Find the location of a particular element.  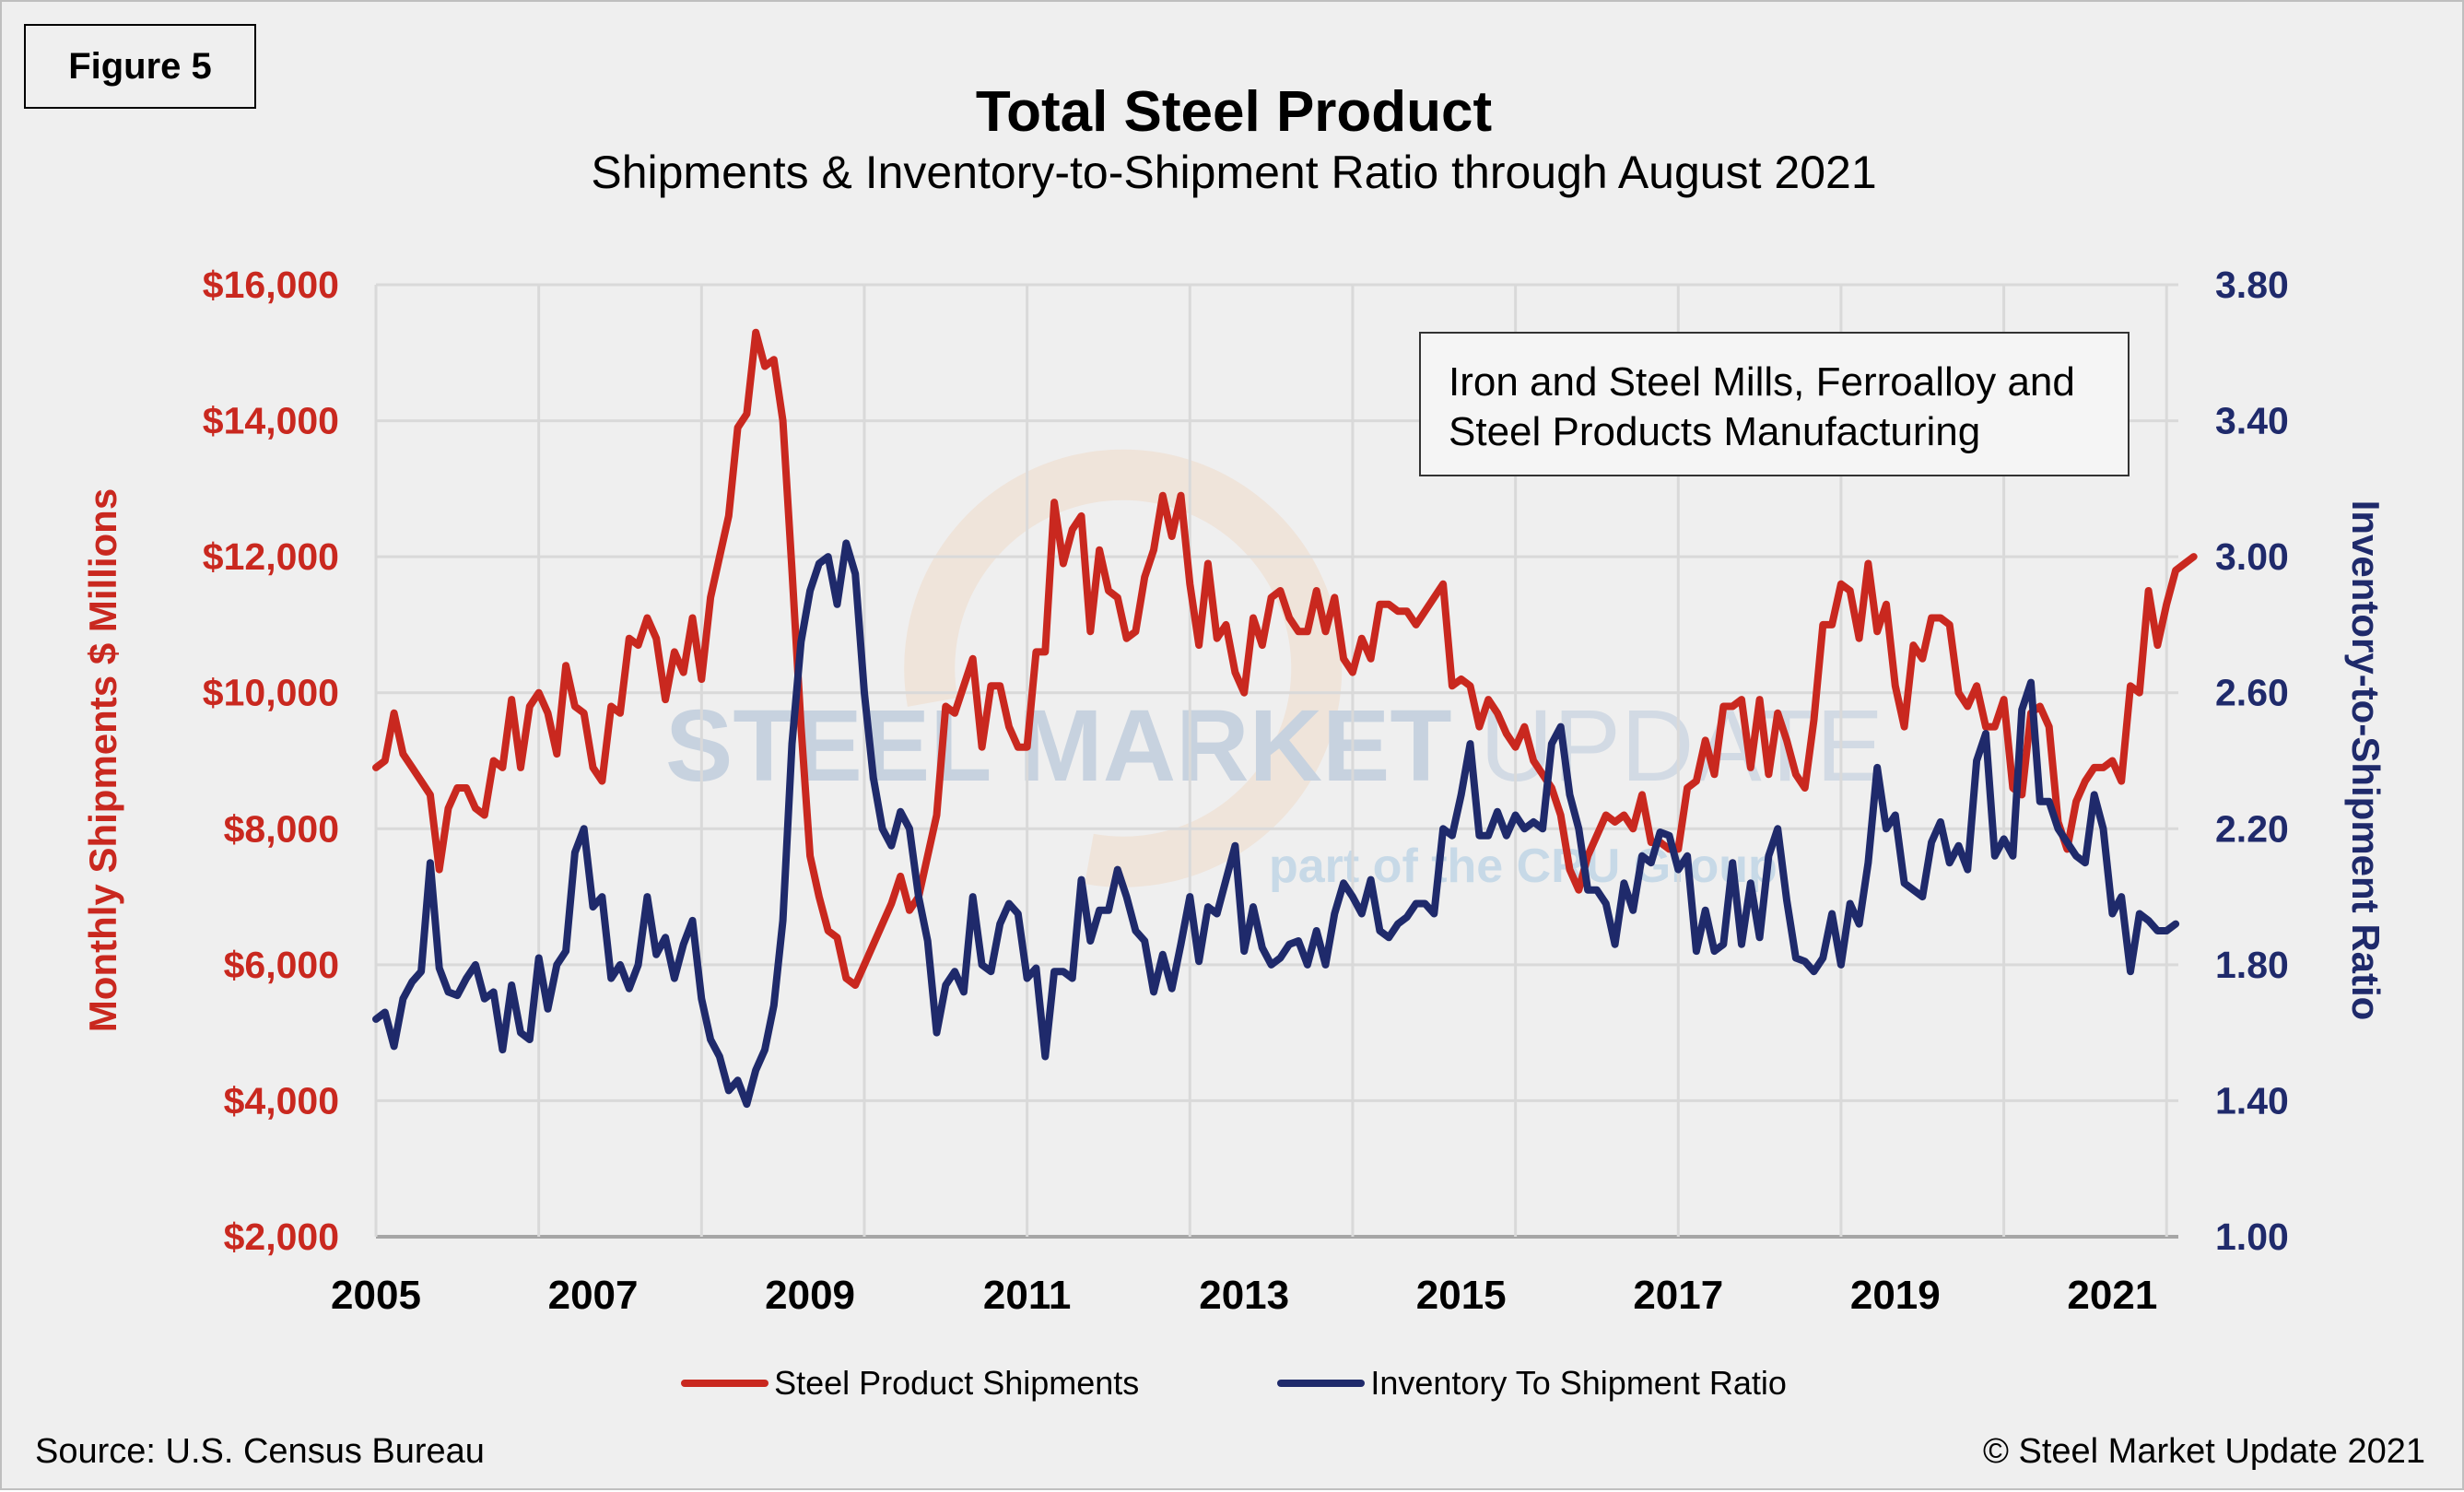

x-axis-ticks: 2005 2007 2009 2011 2013 2015 2017 2019 2021 is located at coordinates (1244, 1296).